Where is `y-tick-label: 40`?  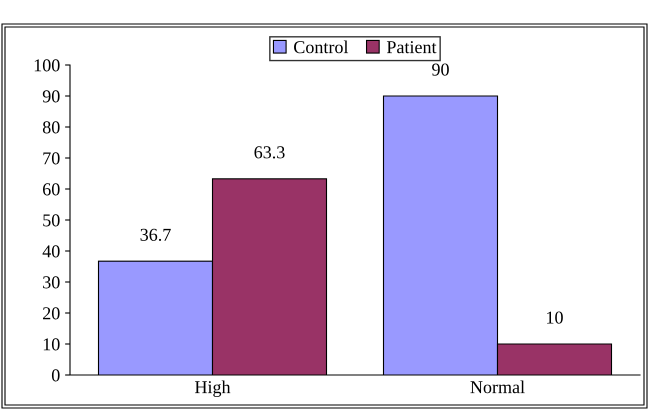
y-tick-label: 40 is located at coordinates (51, 251).